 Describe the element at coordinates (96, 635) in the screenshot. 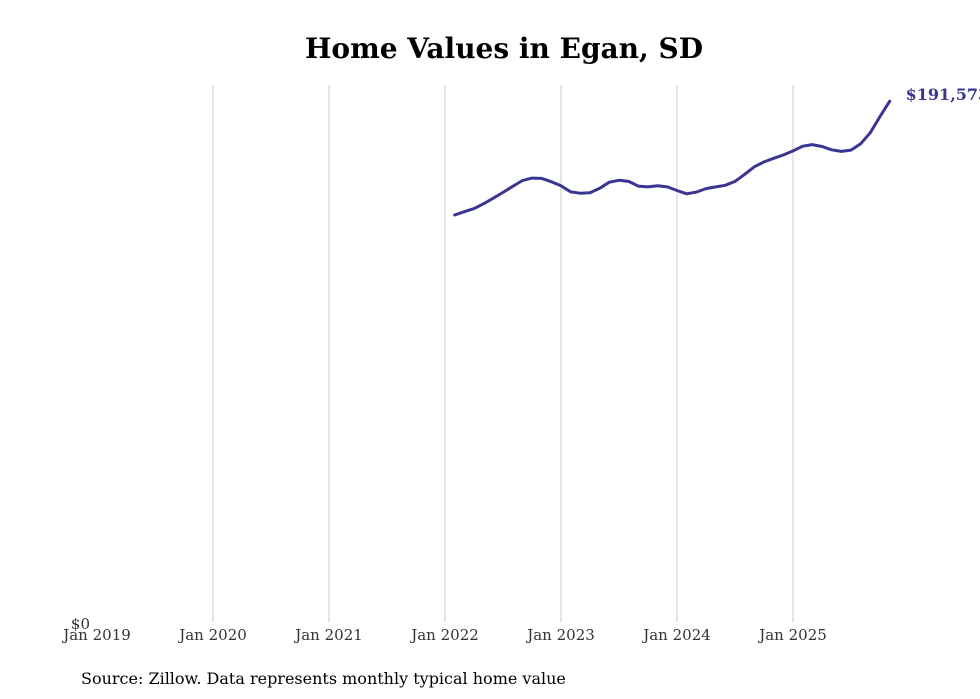

I see `x-tick-label: Jan 2019` at that location.